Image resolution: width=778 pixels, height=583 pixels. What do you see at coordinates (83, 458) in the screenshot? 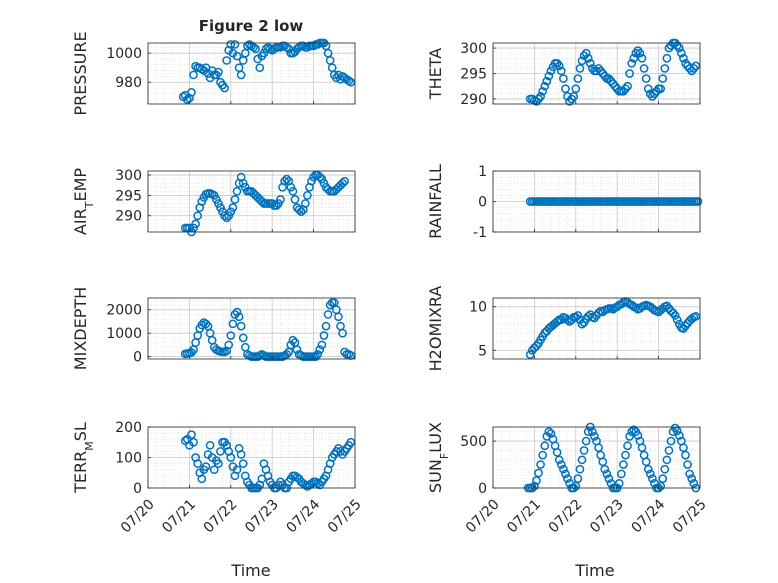
I see `y-axis-label: TERRMSL` at bounding box center [83, 458].